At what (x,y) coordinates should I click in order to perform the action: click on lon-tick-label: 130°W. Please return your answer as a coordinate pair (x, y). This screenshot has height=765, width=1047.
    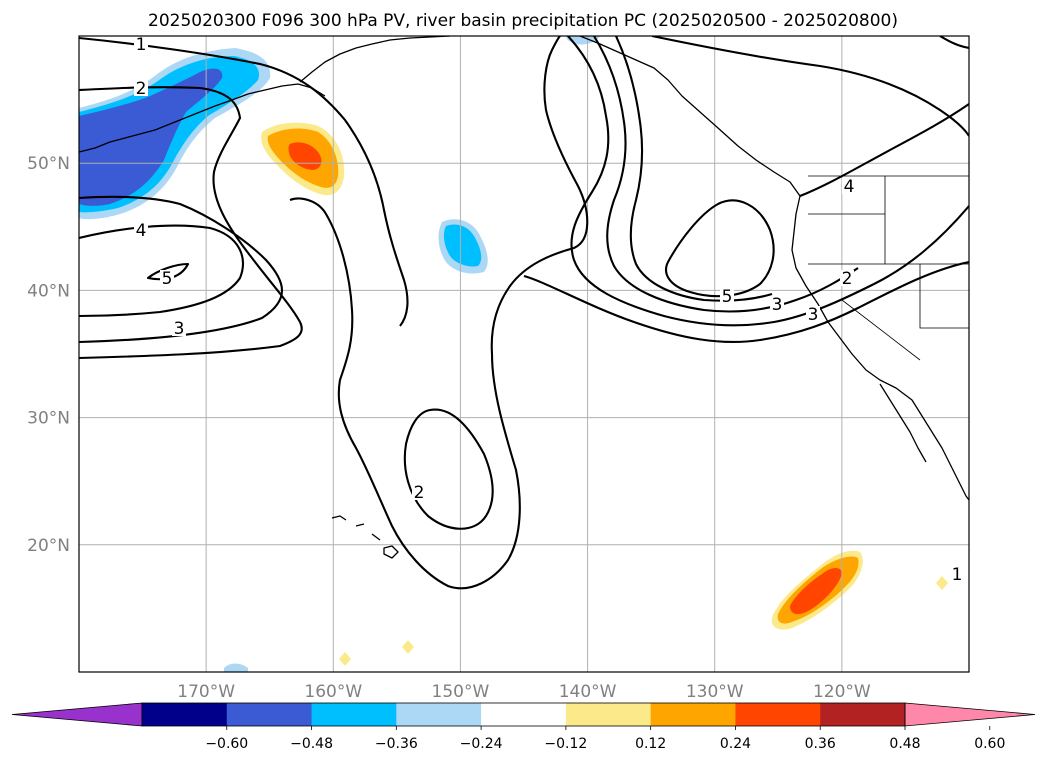
    Looking at the image, I should click on (715, 692).